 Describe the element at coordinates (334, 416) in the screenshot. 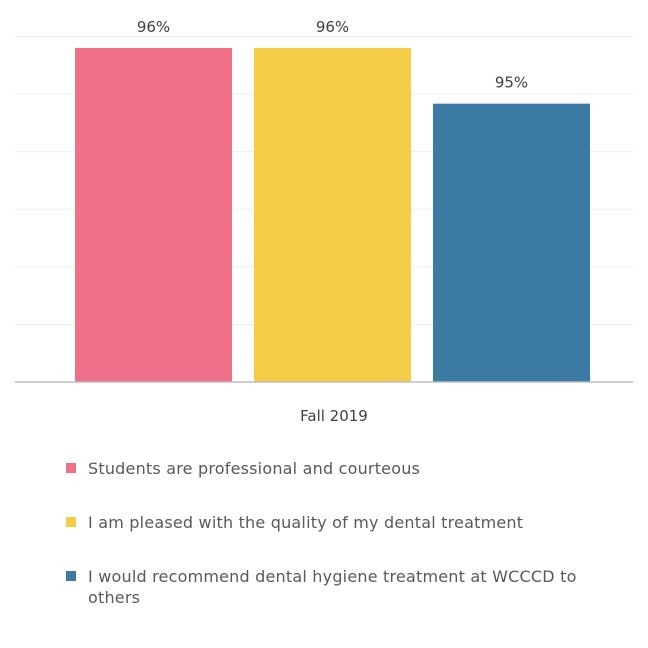

I see `x-tick-label: Fall 2019` at that location.